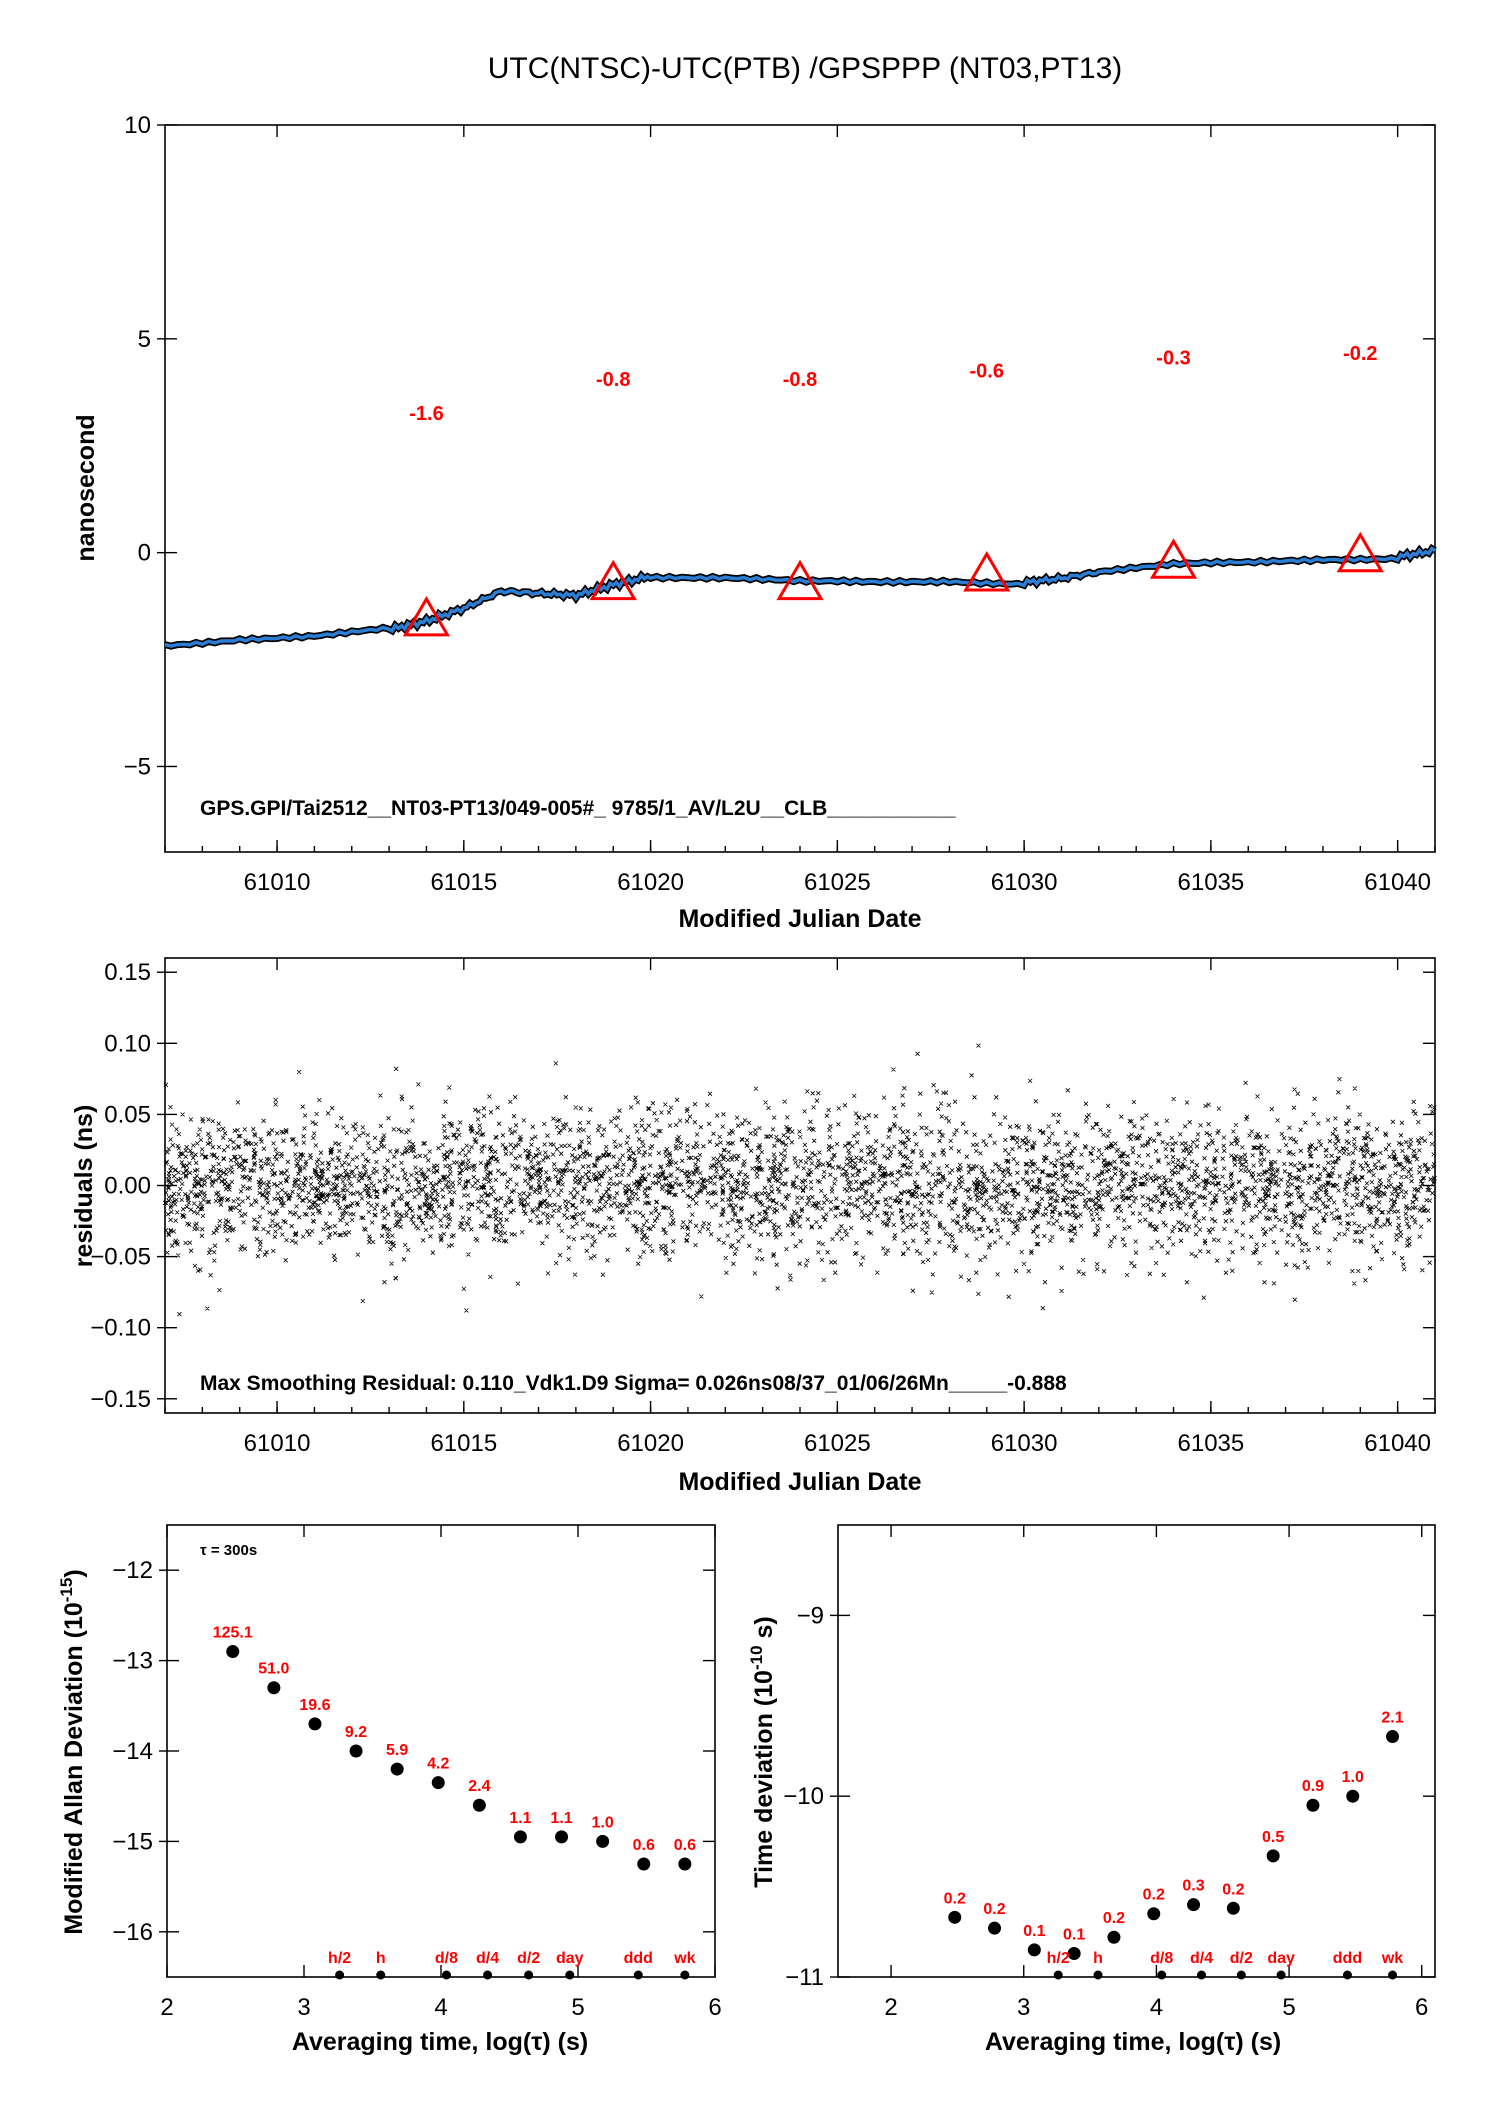 The image size is (1488, 2105). Describe the element at coordinates (463, 882) in the screenshot. I see `offset-x-tick-label: 61015` at that location.